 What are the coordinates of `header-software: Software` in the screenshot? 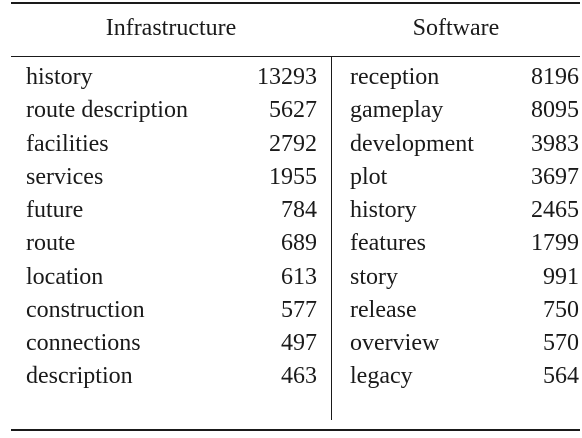 It's located at (456, 28).